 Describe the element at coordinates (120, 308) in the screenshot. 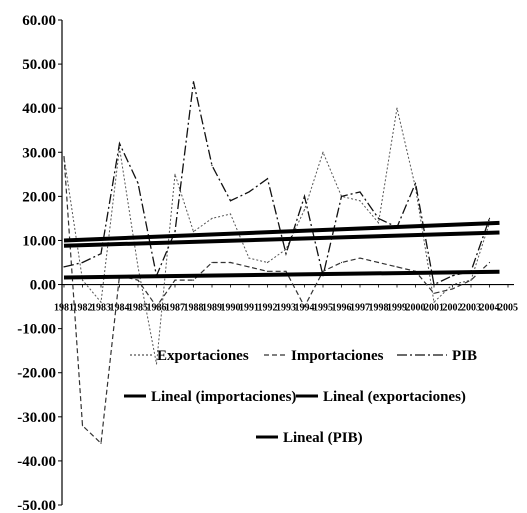

I see `x-tick-label: 1984` at that location.